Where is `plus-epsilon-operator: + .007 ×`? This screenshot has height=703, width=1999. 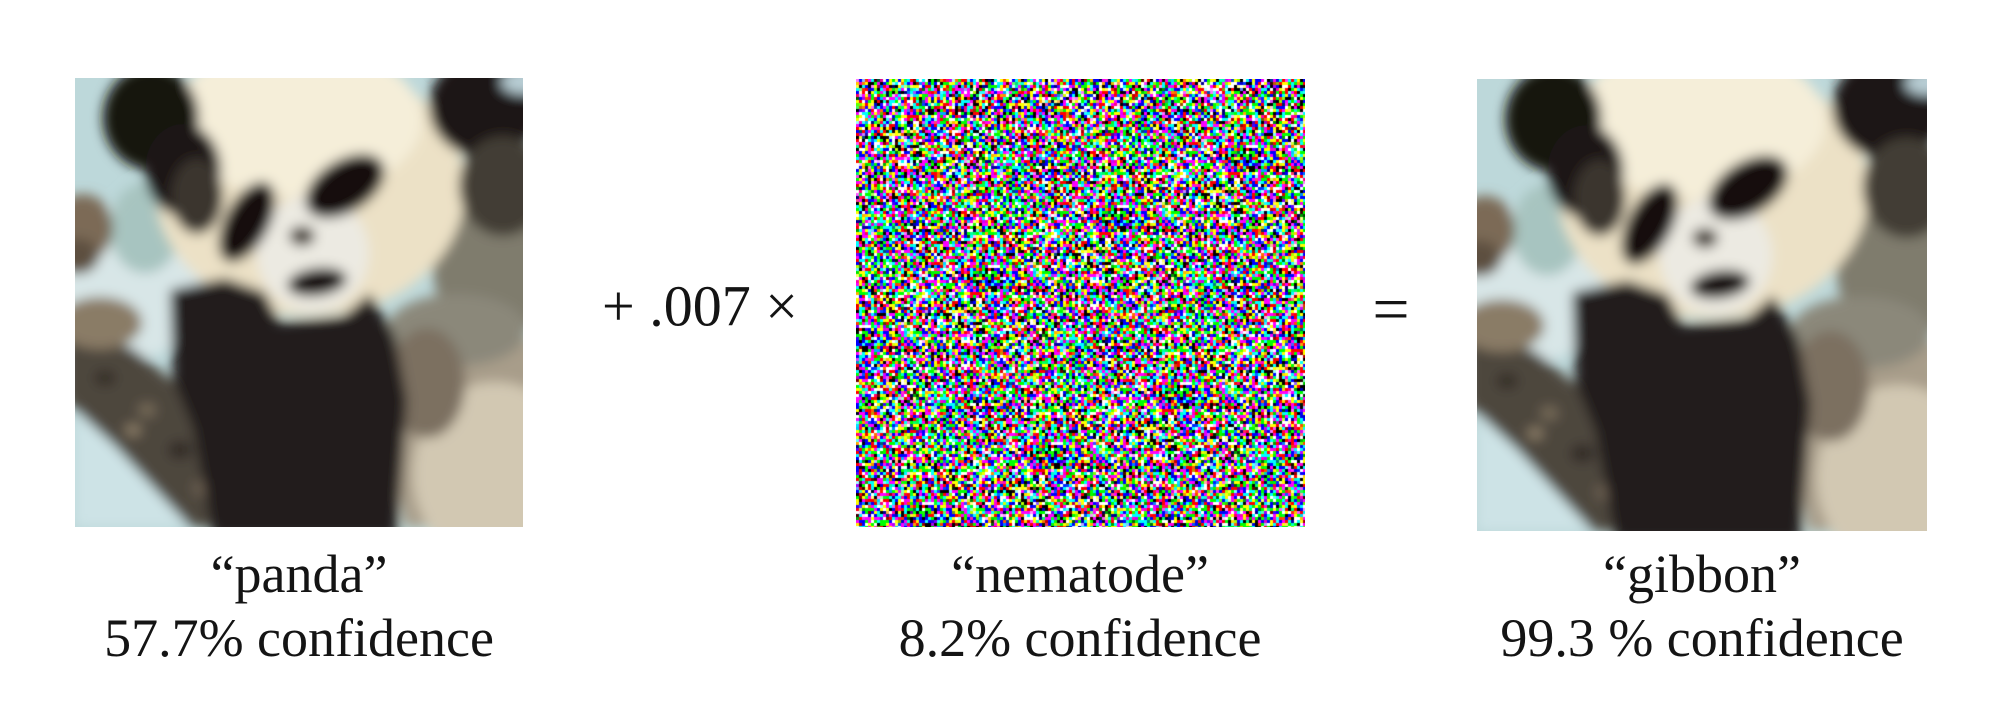 plus-epsilon-operator: + .007 × is located at coordinates (700, 306).